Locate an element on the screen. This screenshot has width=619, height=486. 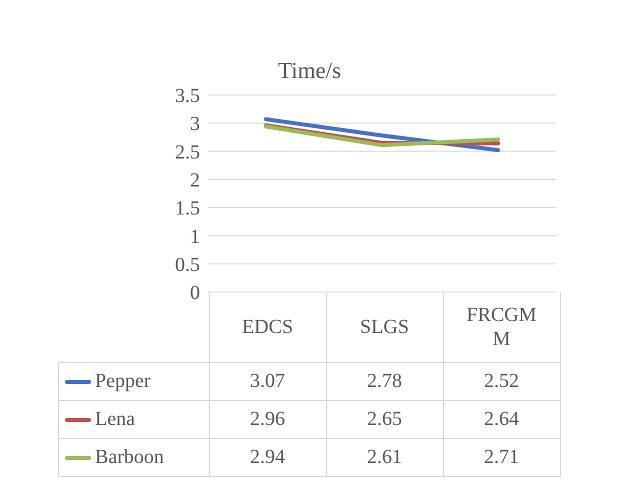
x-tick-label: SLGS is located at coordinates (384, 326).